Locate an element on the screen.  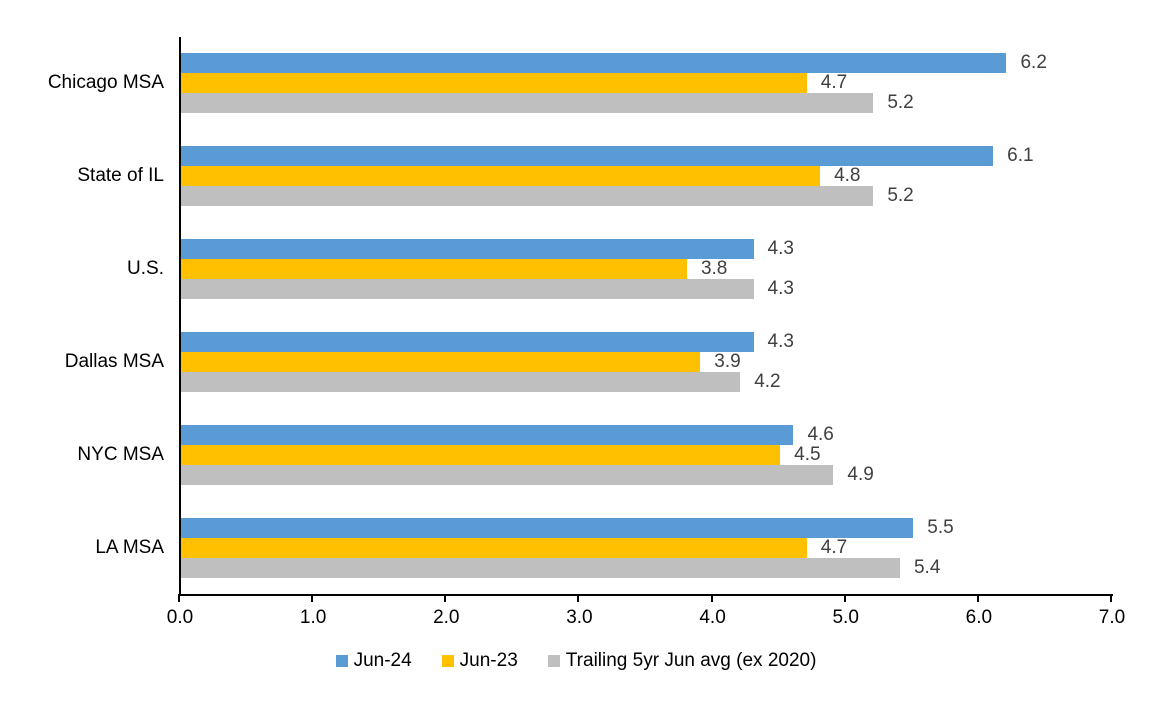
category-label: Chicago MSA is located at coordinates (105, 83).